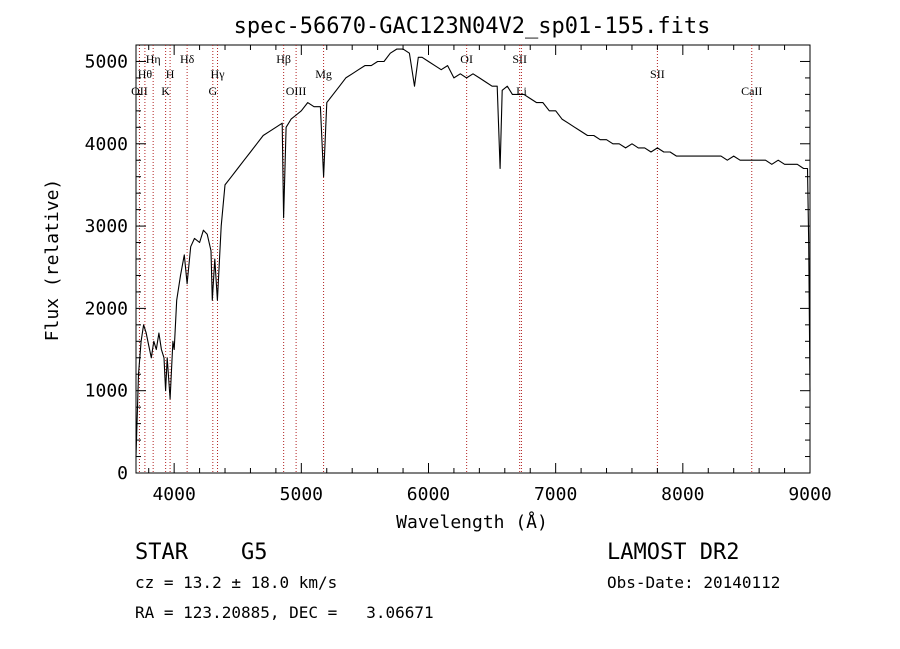 The width and height of the screenshot is (900, 649). What do you see at coordinates (139, 91) in the screenshot?
I see `spectral-line-label: OII` at bounding box center [139, 91].